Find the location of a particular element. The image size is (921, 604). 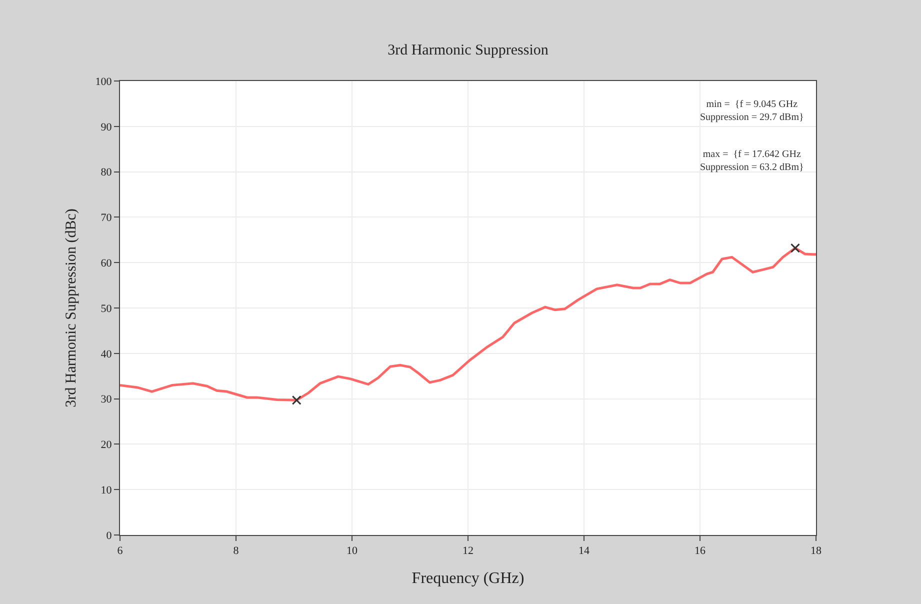

x-tick-label: 14 is located at coordinates (584, 551).